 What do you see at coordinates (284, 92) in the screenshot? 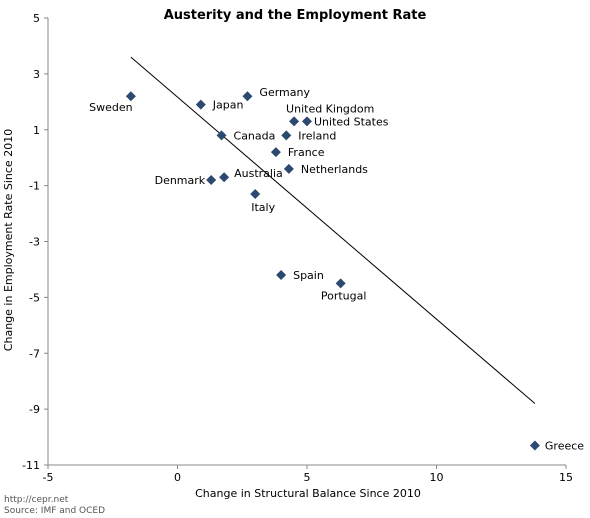
I see `data-point-label: Germany` at bounding box center [284, 92].